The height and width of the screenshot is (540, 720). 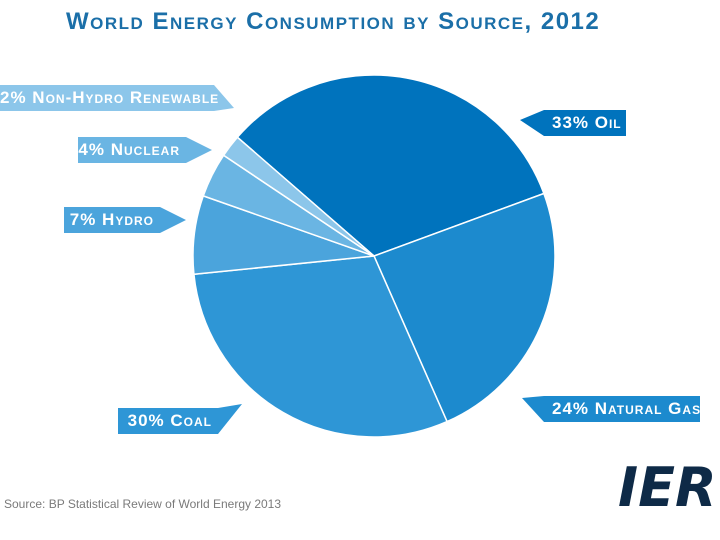 I want to click on callout-non-hydro-renewable: 2% Non-Hydro Renewable, so click(x=109, y=98).